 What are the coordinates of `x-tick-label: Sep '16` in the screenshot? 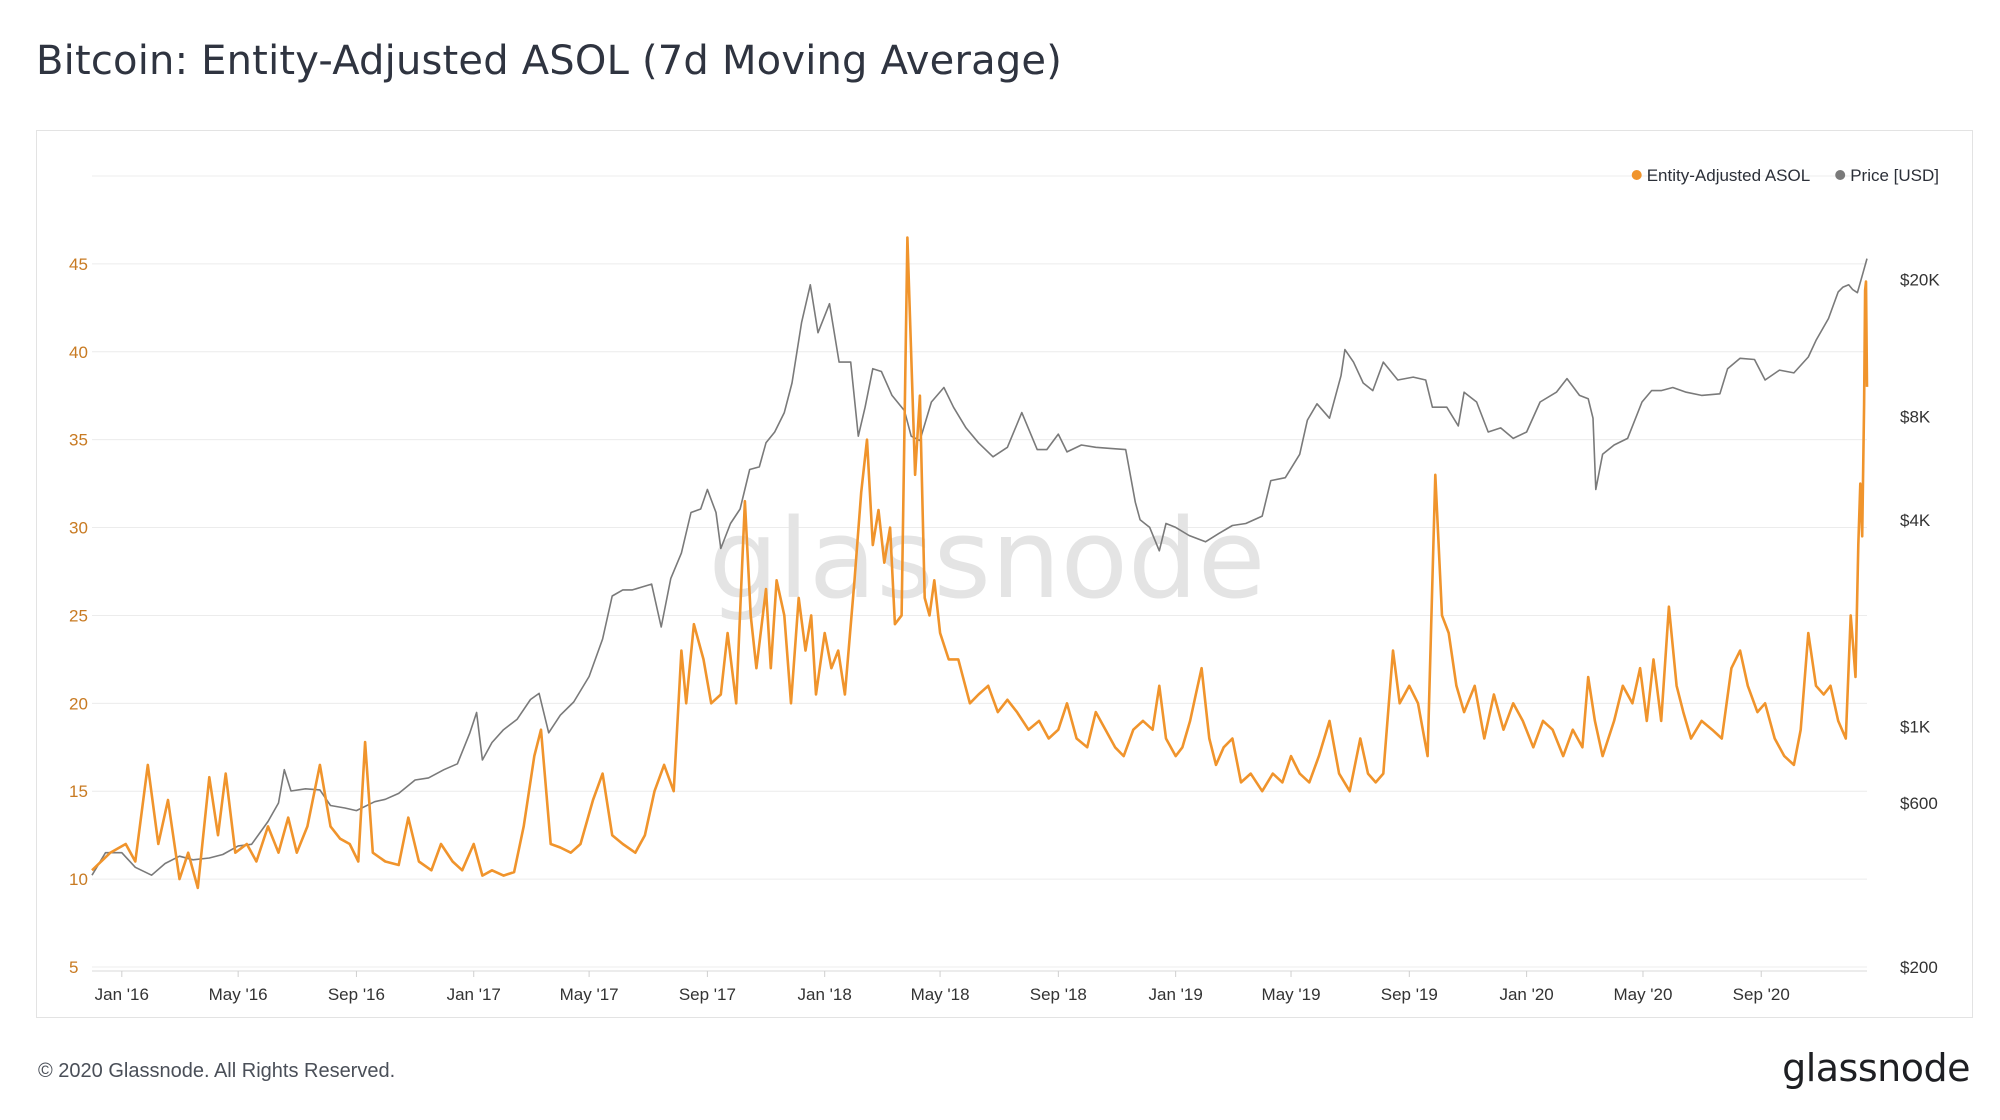 It's located at (356, 994).